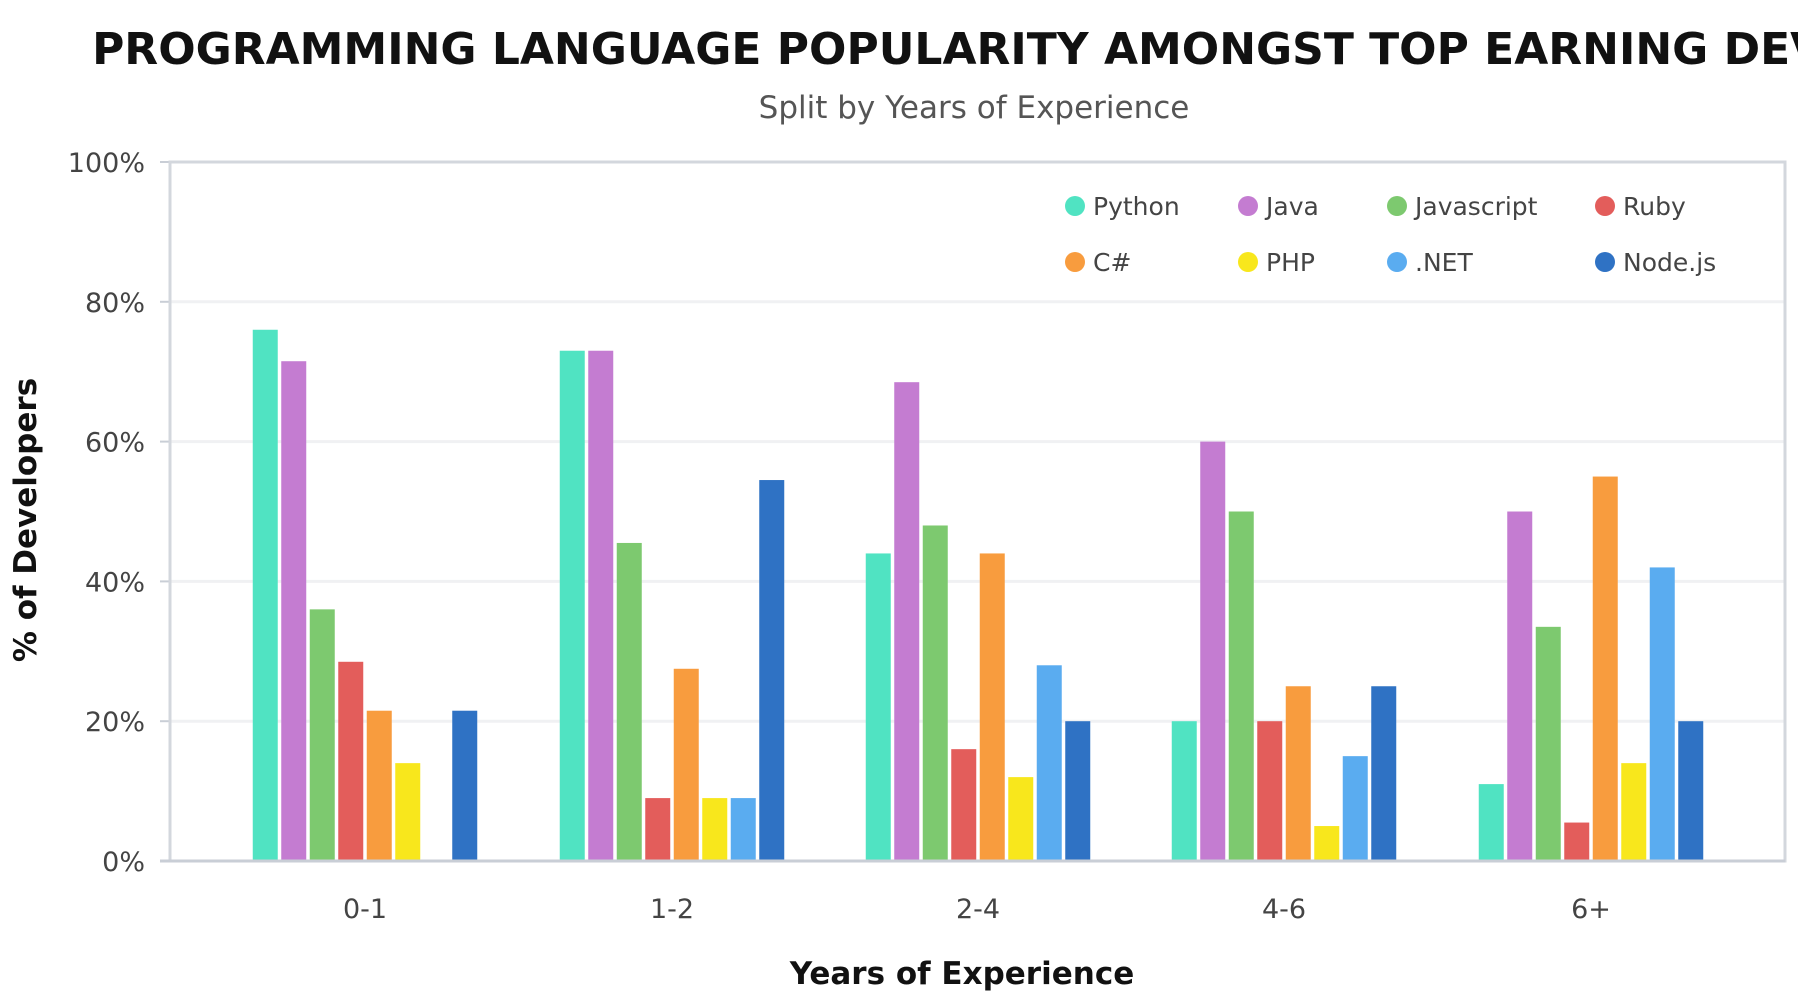 The width and height of the screenshot is (1798, 1008). Describe the element at coordinates (1662, 714) in the screenshot. I see `bar-net-6+` at that location.